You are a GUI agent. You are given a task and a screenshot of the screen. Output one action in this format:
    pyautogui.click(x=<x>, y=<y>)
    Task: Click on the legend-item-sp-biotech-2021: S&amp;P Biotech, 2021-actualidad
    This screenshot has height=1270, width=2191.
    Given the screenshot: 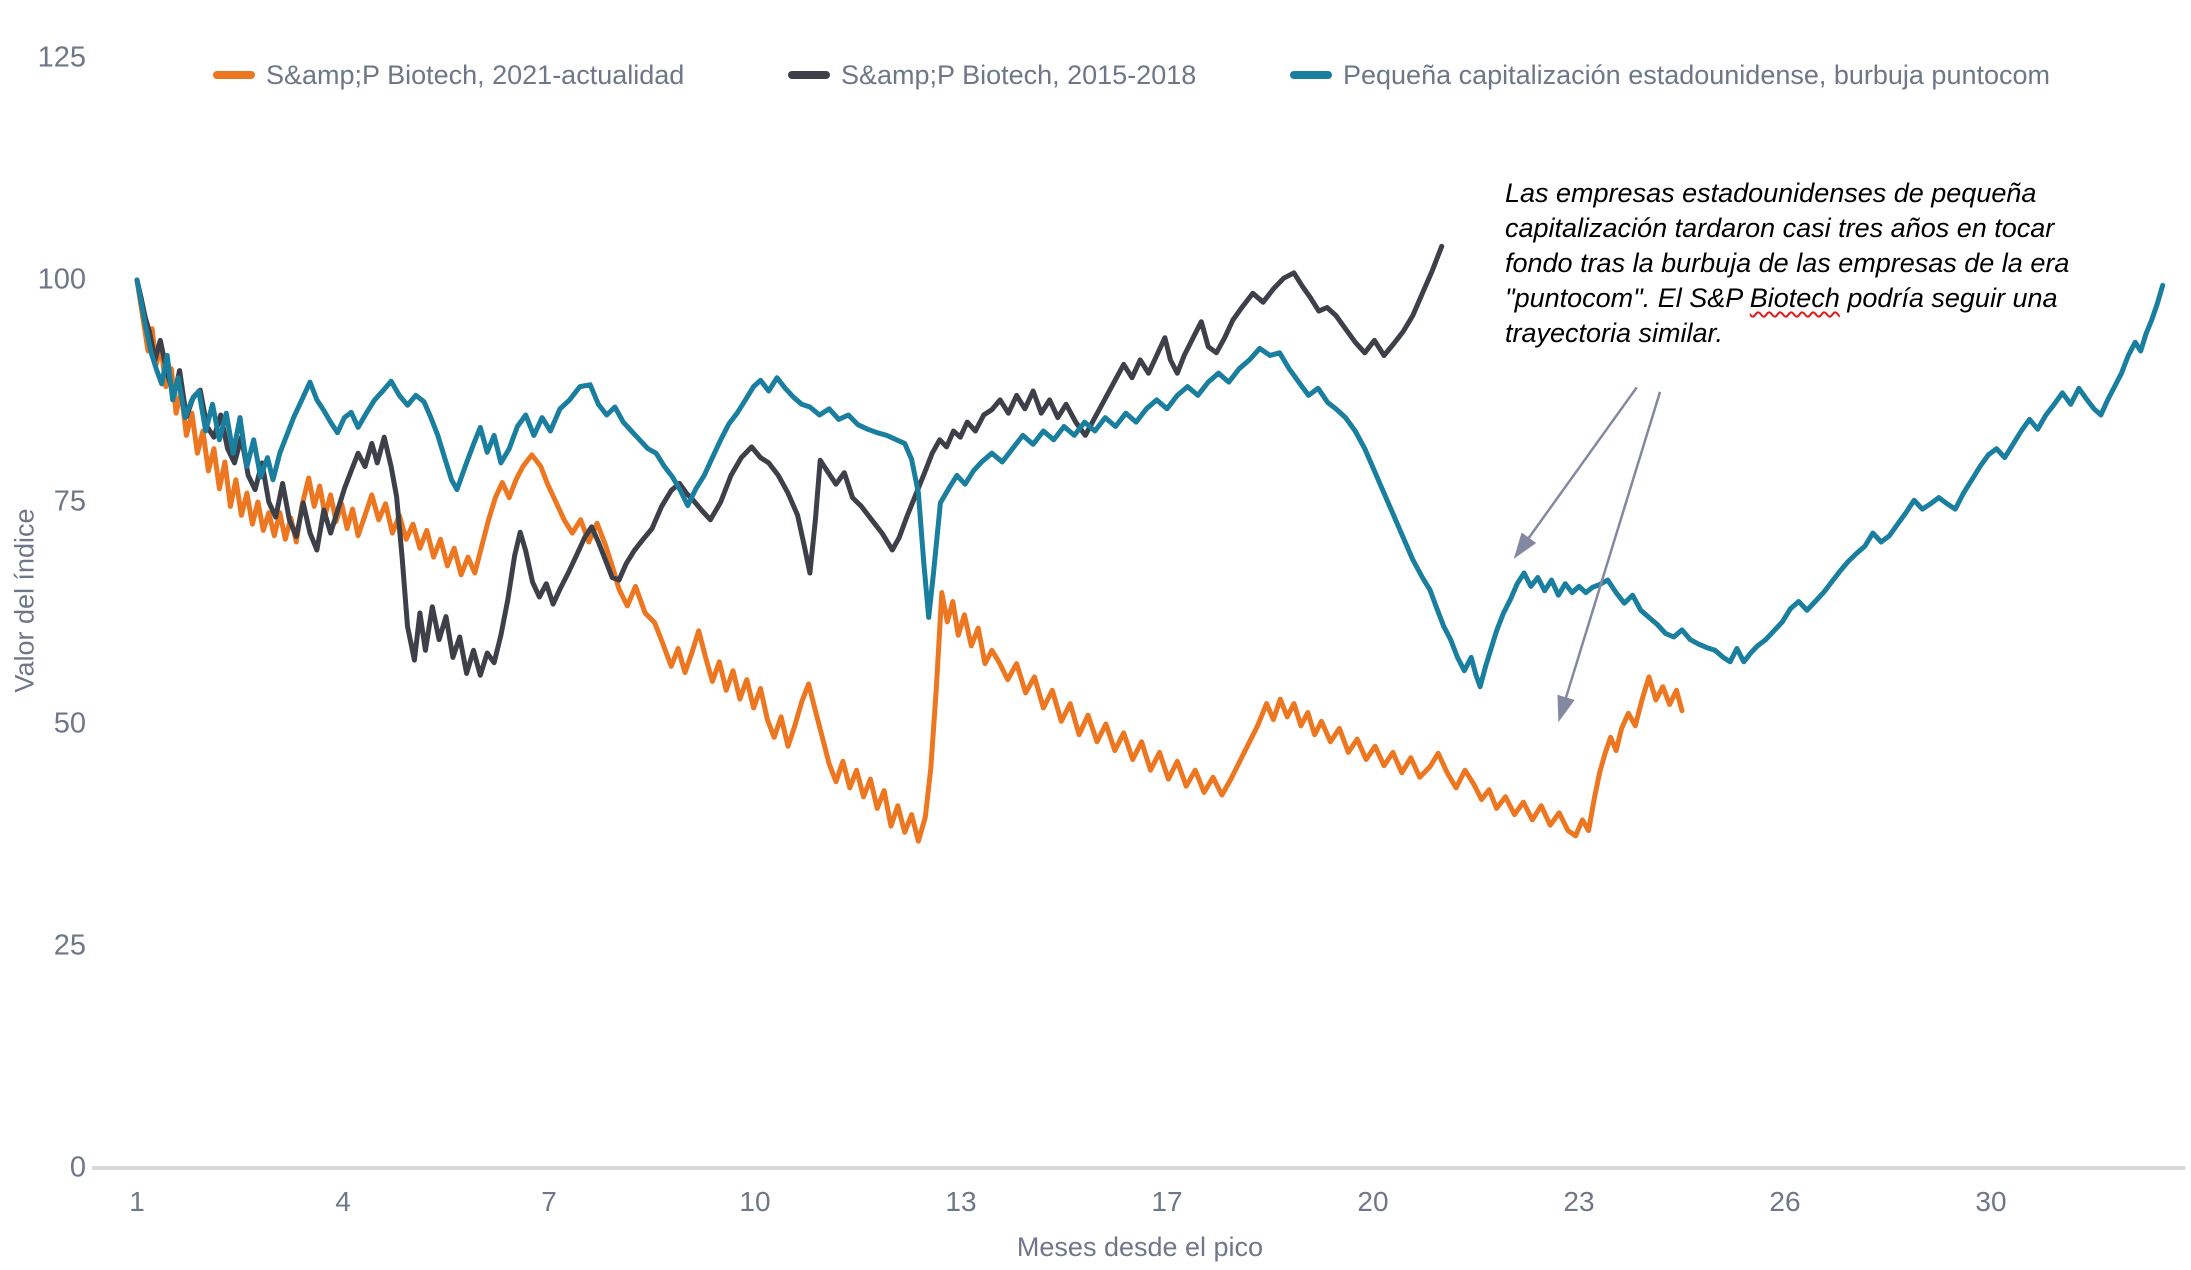 What is the action you would take?
    pyautogui.click(x=448, y=75)
    